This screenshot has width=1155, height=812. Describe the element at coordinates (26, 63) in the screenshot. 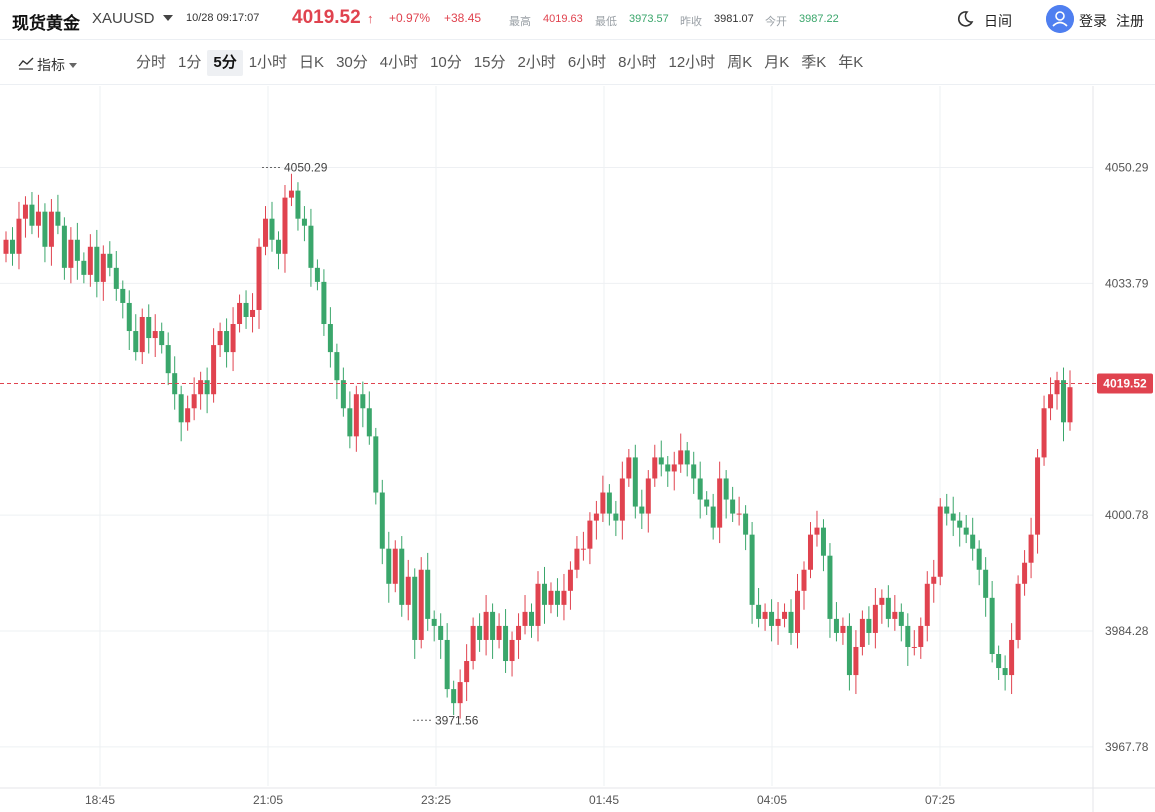

I see `indicator-icon` at that location.